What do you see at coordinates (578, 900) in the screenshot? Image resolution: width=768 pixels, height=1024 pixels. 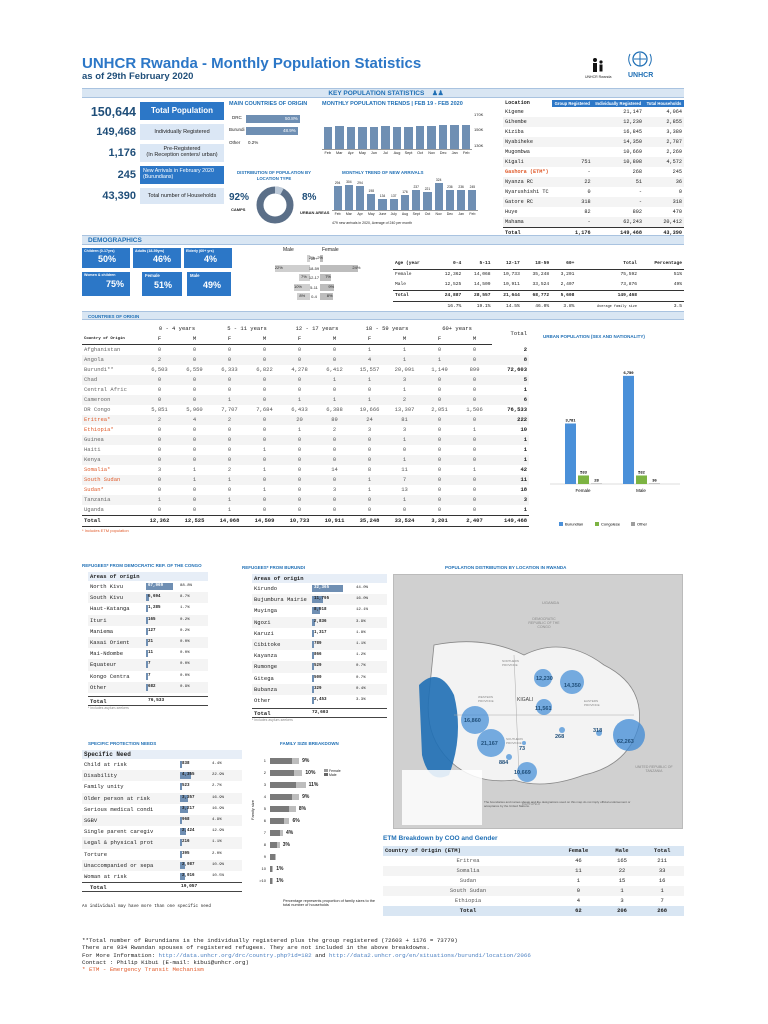 I see `etm-cell: 4` at bounding box center [578, 900].